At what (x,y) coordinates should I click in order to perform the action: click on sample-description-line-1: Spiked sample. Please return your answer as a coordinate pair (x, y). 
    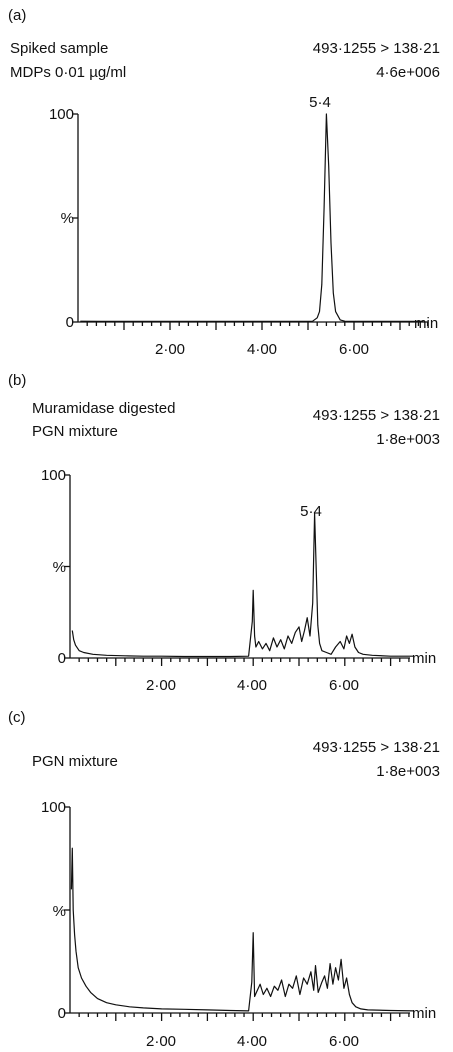
    Looking at the image, I should click on (59, 48).